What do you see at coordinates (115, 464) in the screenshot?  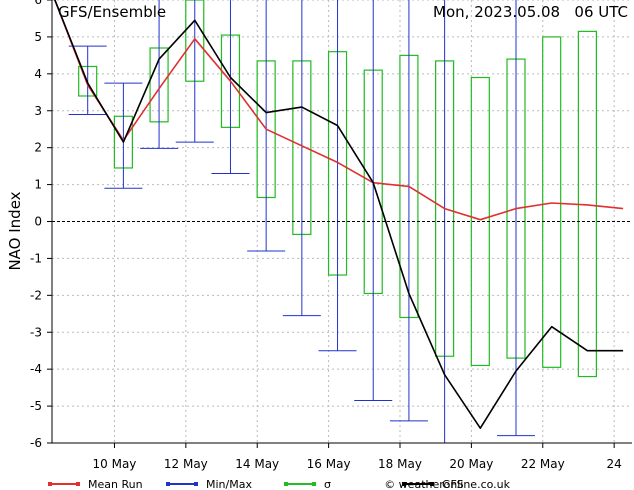 I see `x-tick-label: 10 May` at bounding box center [115, 464].